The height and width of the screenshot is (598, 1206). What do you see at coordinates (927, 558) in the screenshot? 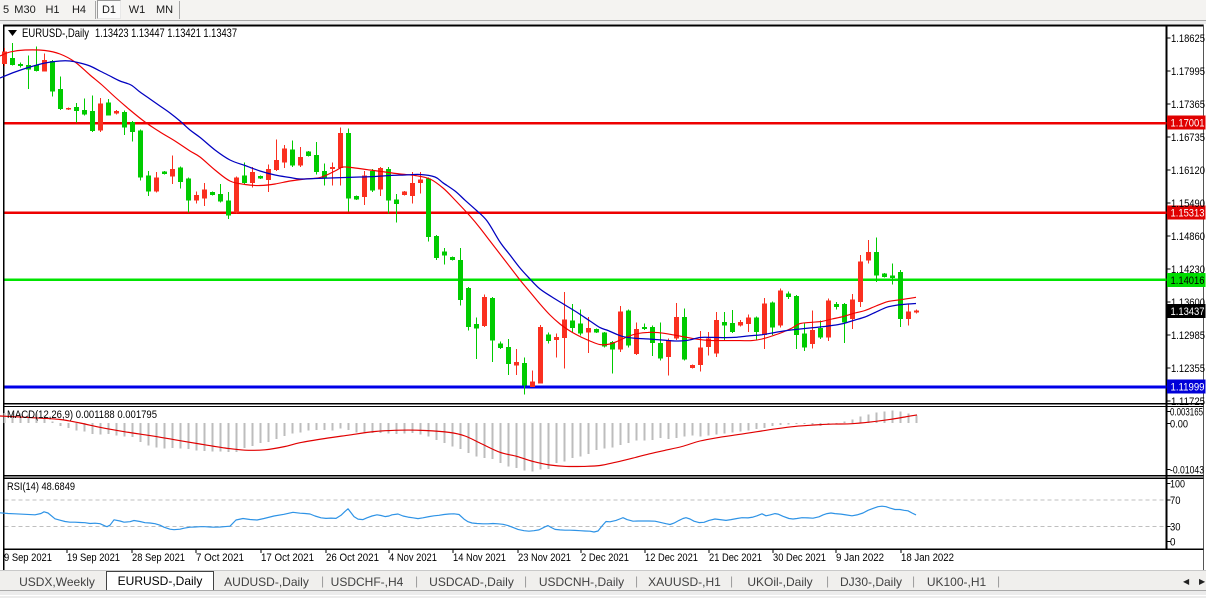
I see `svg-text: 18 Jan 2022` at bounding box center [927, 558].